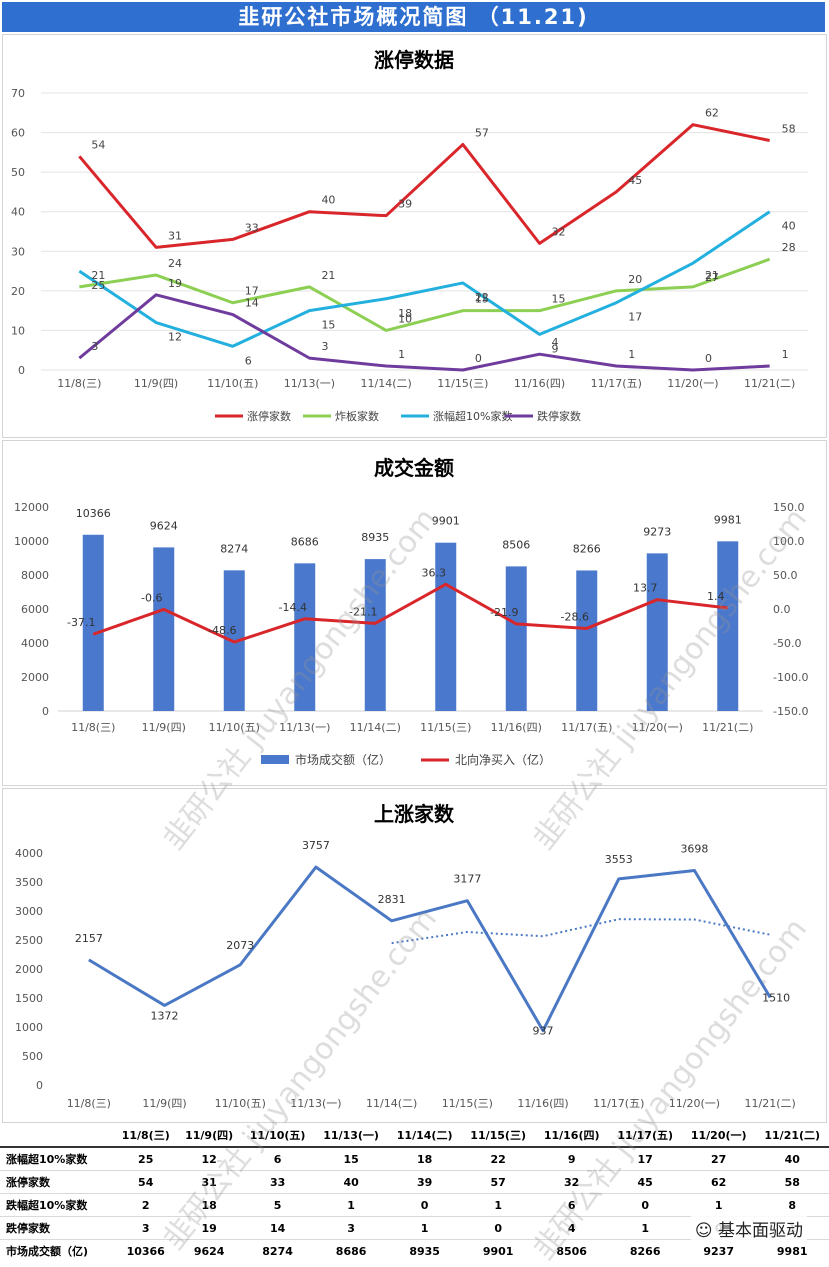 The image size is (829, 1267). What do you see at coordinates (789, 247) in the screenshot?
I see `data-label: 28` at bounding box center [789, 247].